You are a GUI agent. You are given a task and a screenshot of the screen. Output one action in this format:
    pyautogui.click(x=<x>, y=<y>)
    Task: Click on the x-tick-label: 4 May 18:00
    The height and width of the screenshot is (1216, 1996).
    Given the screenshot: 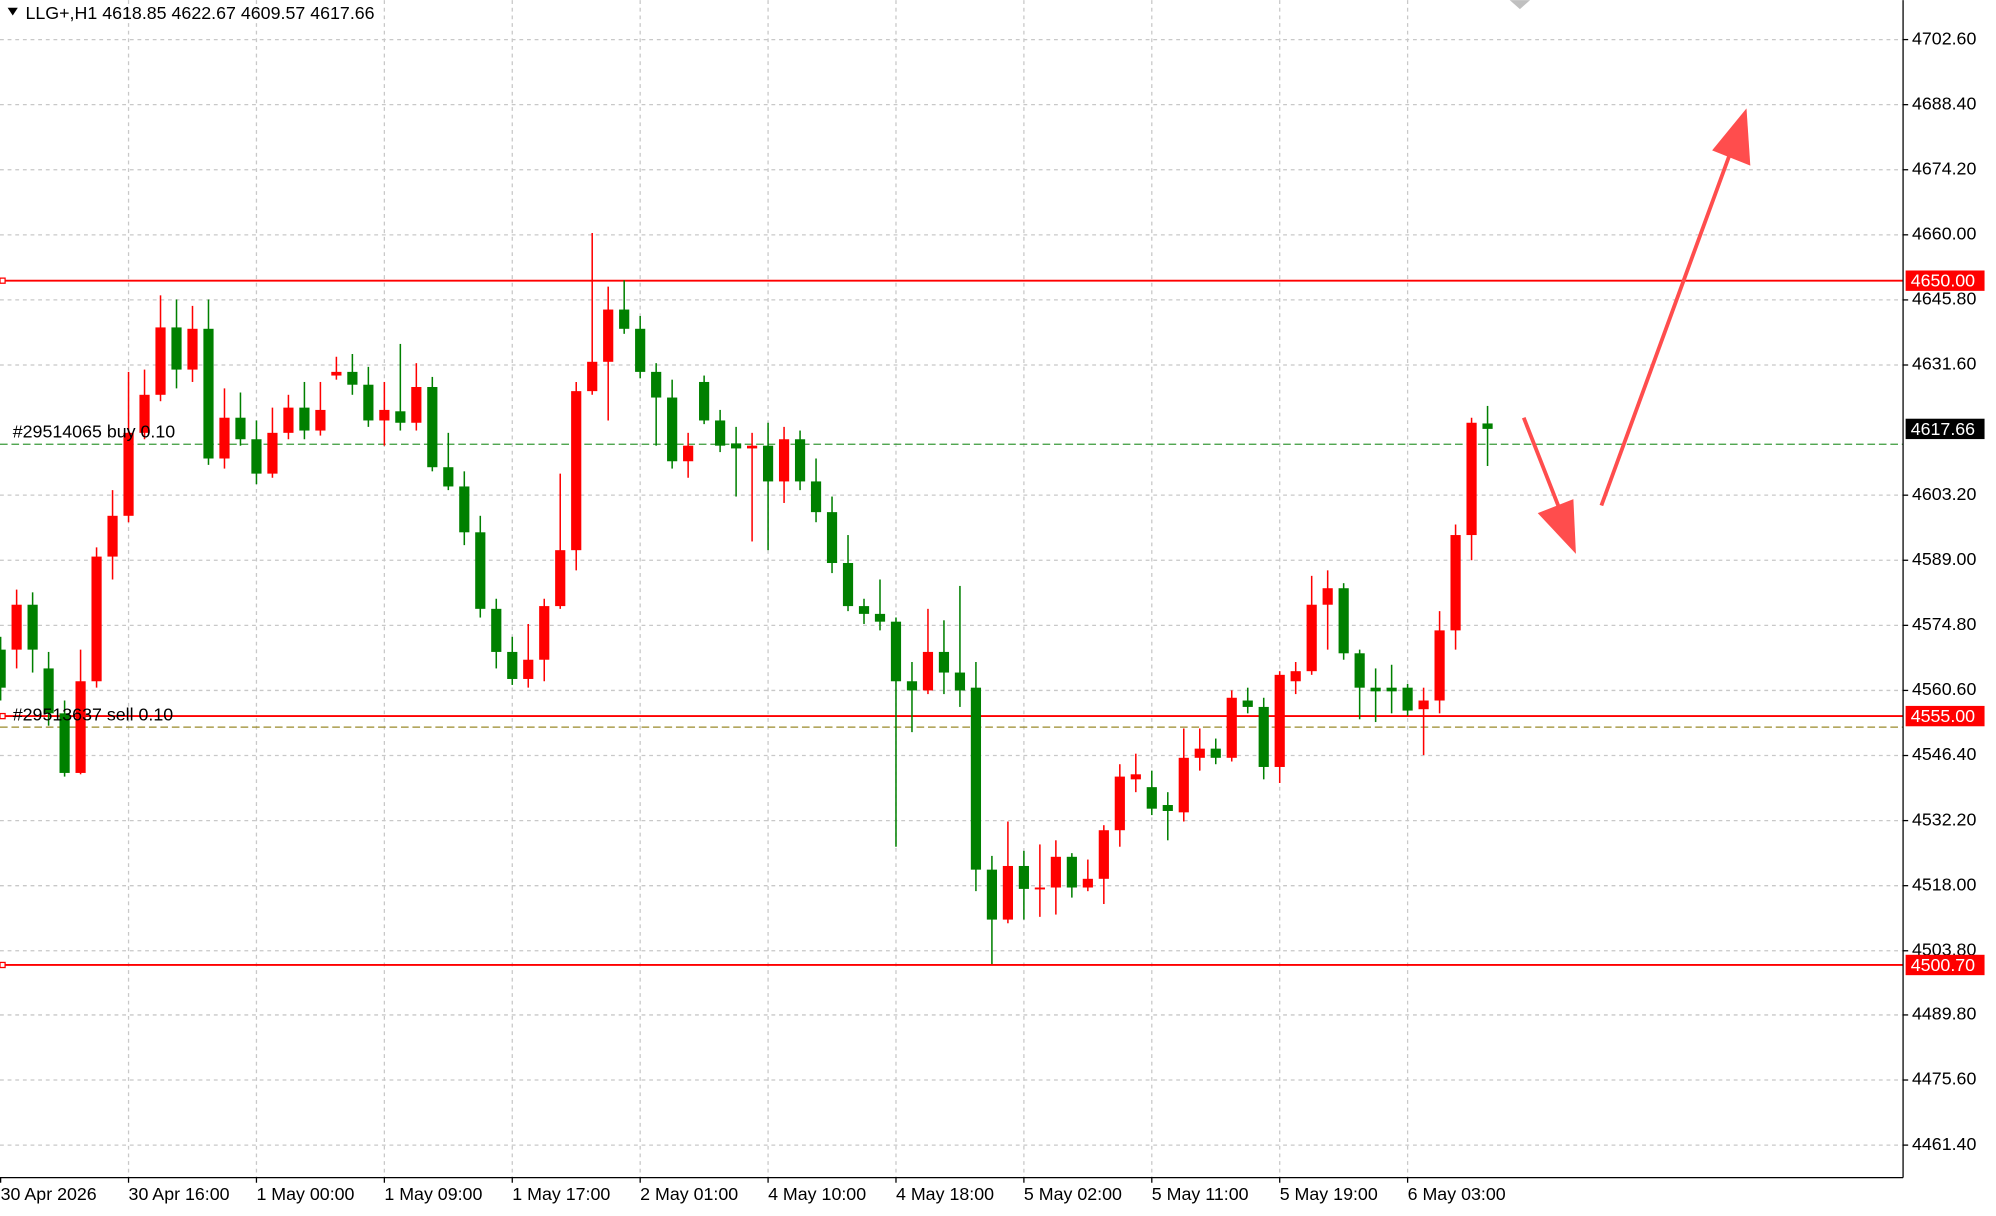 What is the action you would take?
    pyautogui.click(x=945, y=1194)
    